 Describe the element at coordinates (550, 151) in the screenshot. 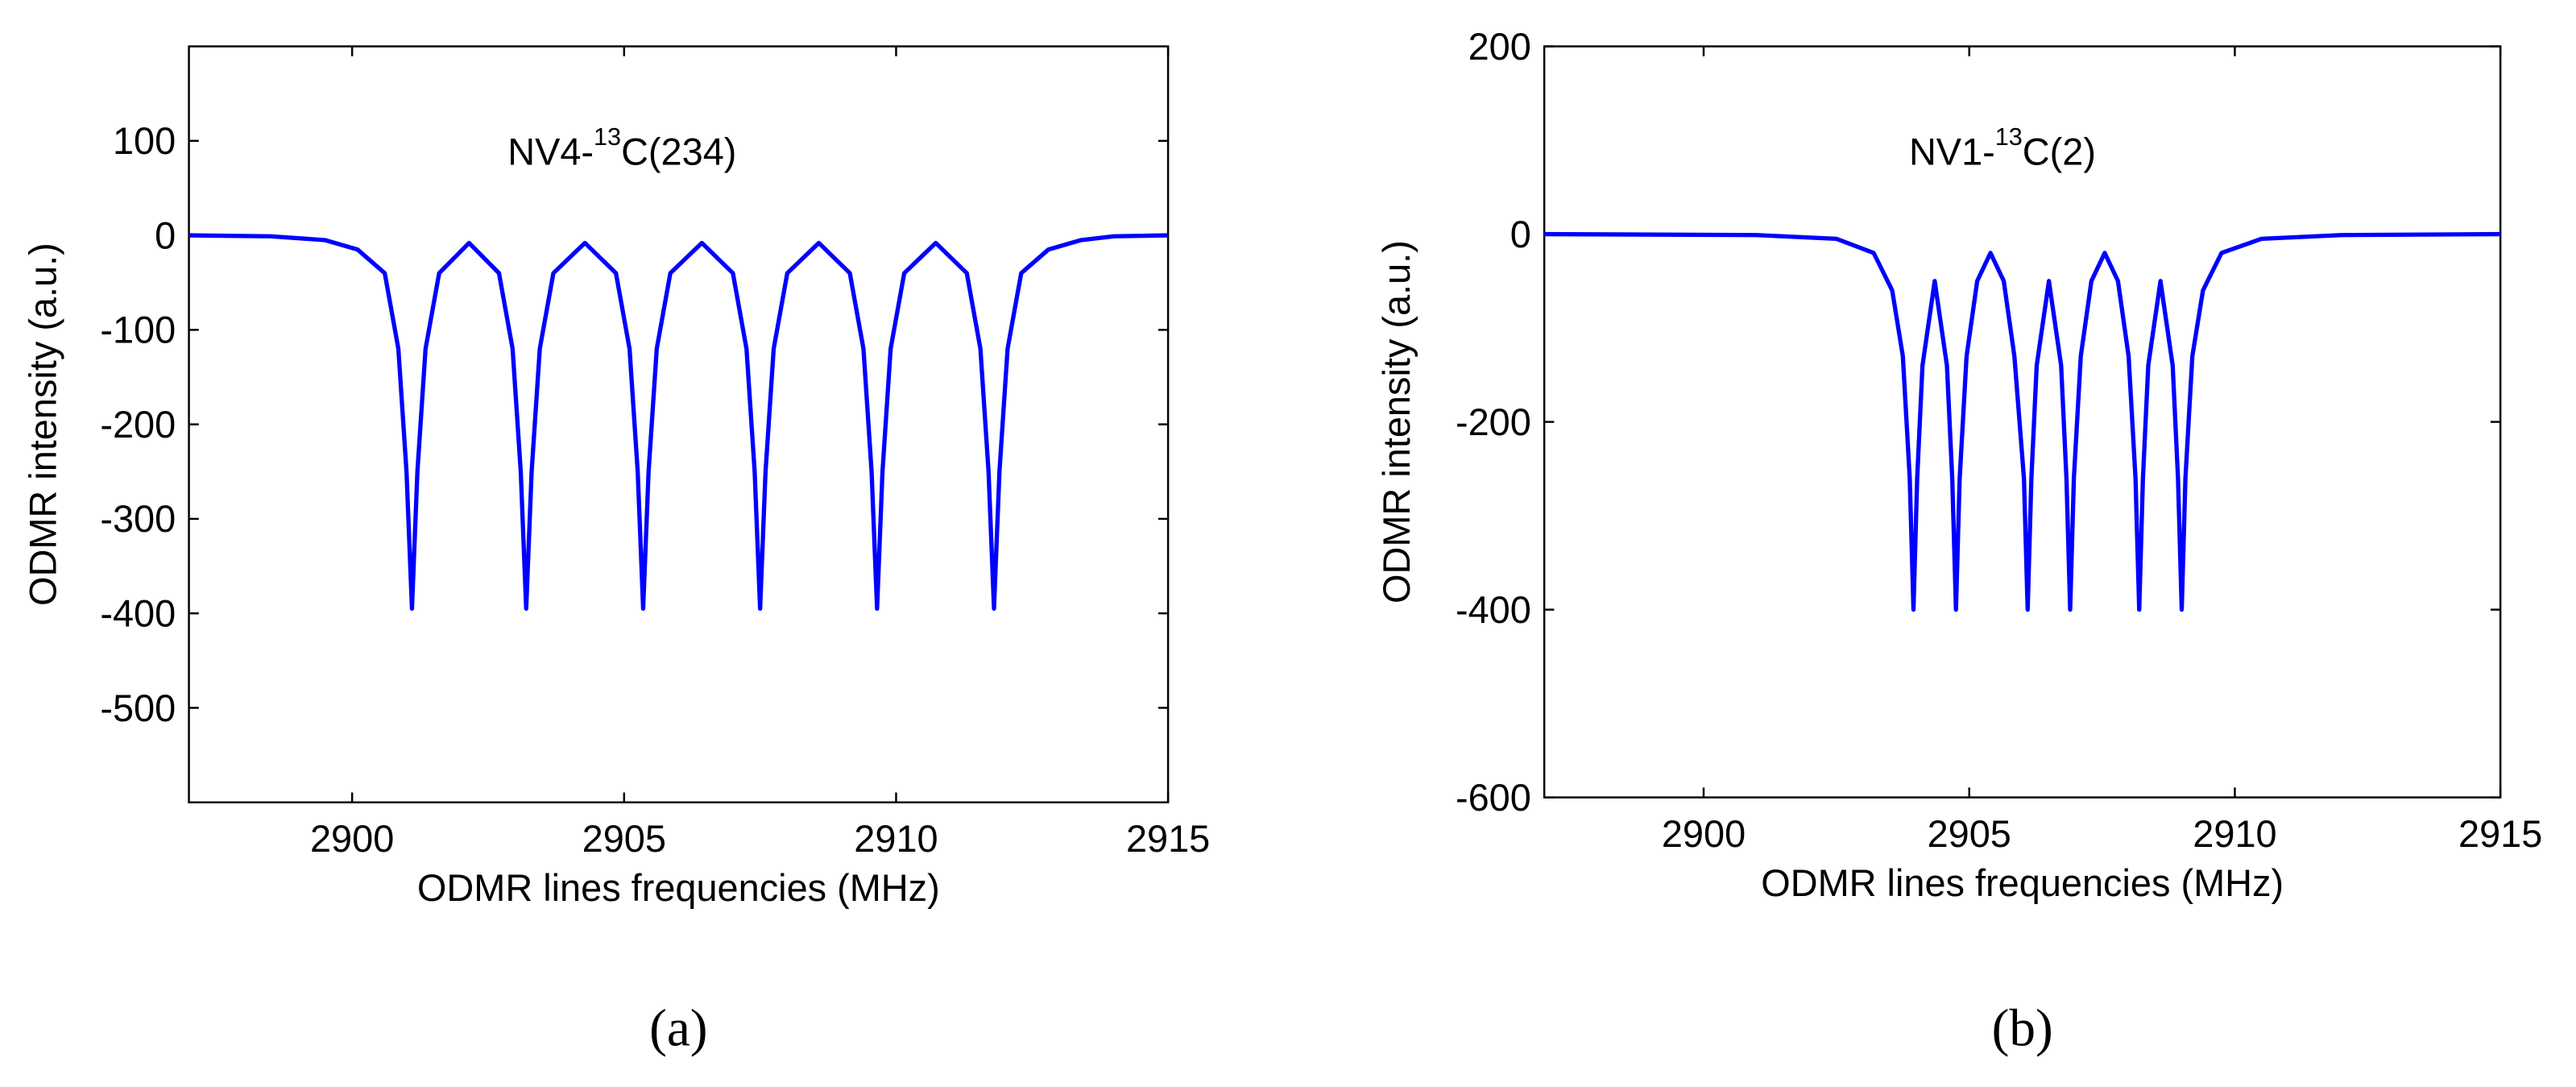

I see `annotation-prefix: NV4-` at that location.